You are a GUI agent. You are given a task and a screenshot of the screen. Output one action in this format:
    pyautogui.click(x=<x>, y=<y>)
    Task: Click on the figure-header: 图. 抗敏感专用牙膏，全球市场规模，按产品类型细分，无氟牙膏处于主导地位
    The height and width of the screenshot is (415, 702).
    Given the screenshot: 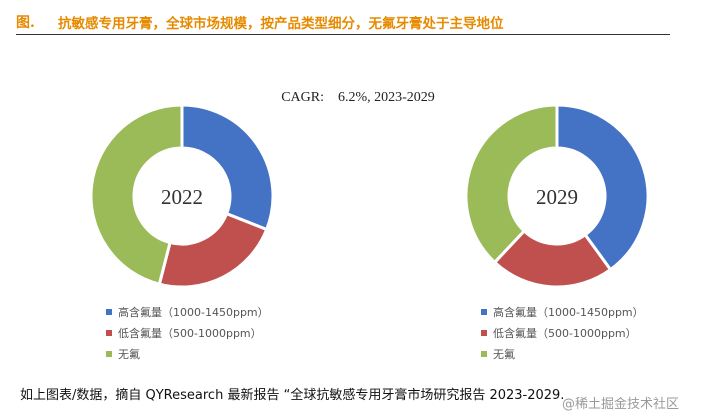 What is the action you would take?
    pyautogui.click(x=343, y=21)
    